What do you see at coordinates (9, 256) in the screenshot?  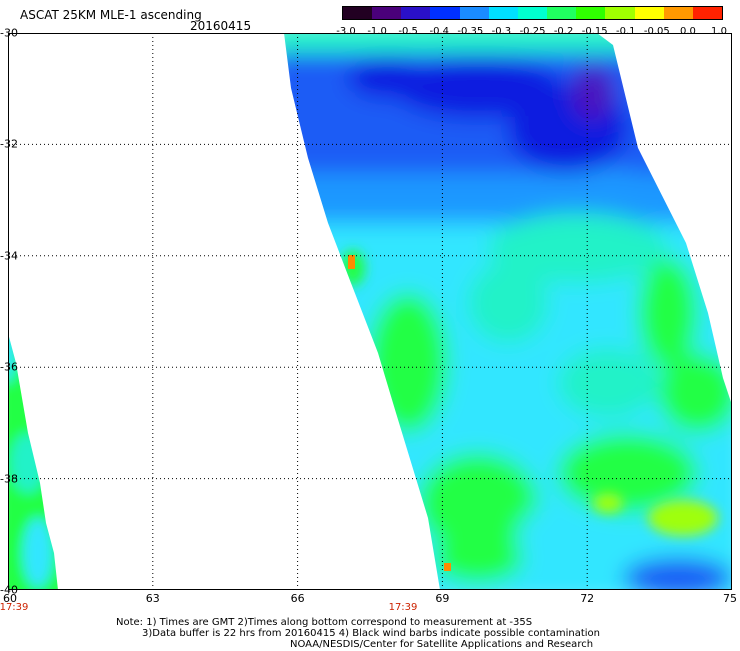 I see `latitude-label: -34` at bounding box center [9, 256].